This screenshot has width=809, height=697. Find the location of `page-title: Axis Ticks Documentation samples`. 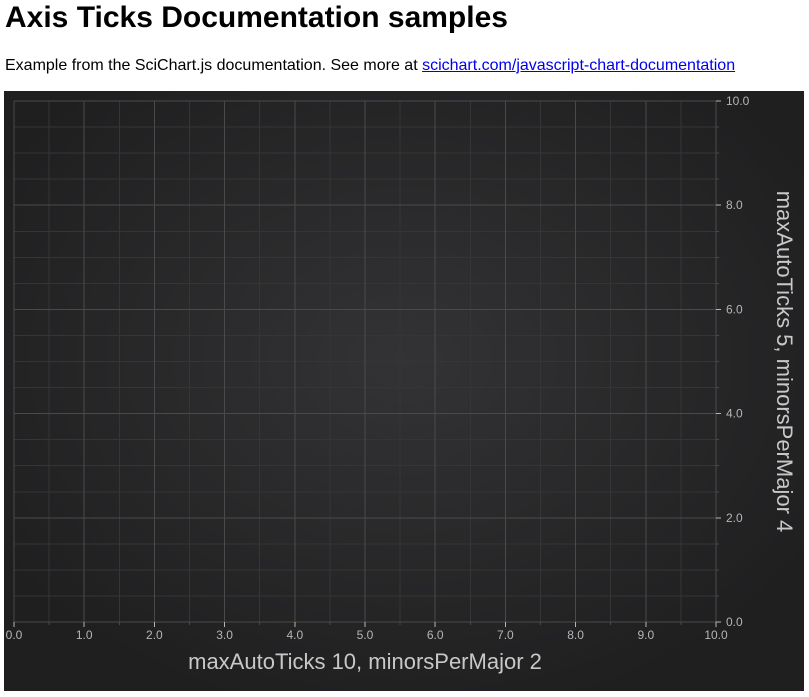

page-title: Axis Ticks Documentation samples is located at coordinates (256, 17).